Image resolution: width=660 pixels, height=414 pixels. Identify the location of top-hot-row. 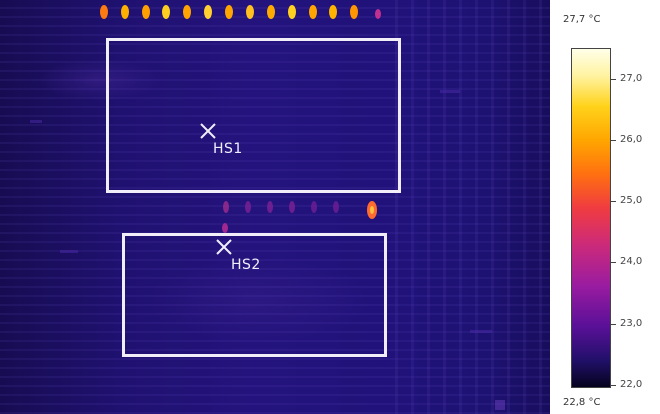
(240, 12).